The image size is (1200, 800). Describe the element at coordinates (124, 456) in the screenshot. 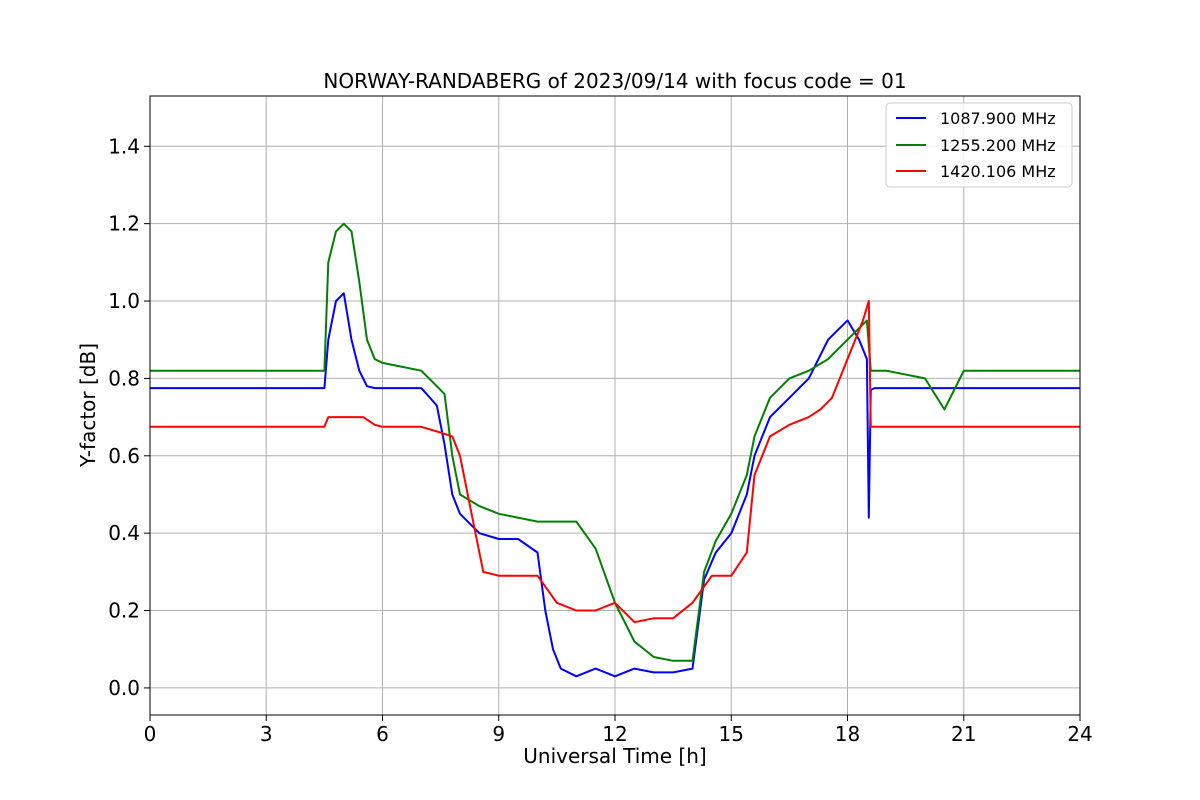

I see `y-tick-label: 0.6` at that location.